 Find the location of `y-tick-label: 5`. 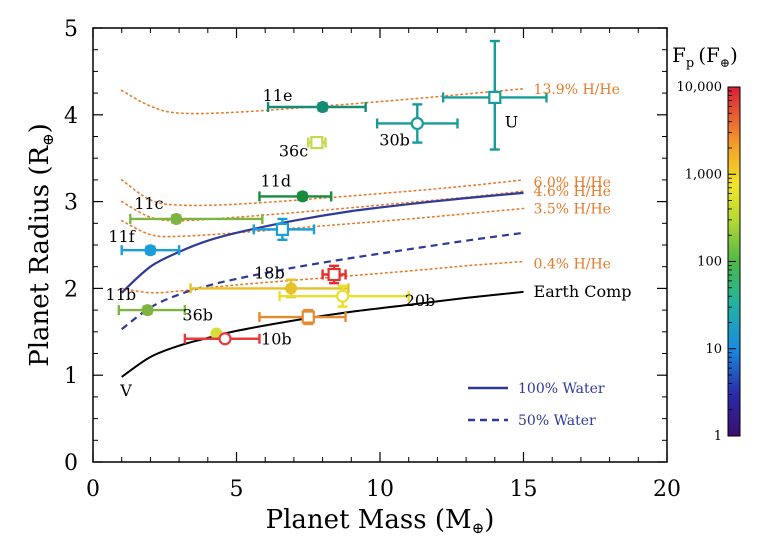

y-tick-label: 5 is located at coordinates (71, 29).